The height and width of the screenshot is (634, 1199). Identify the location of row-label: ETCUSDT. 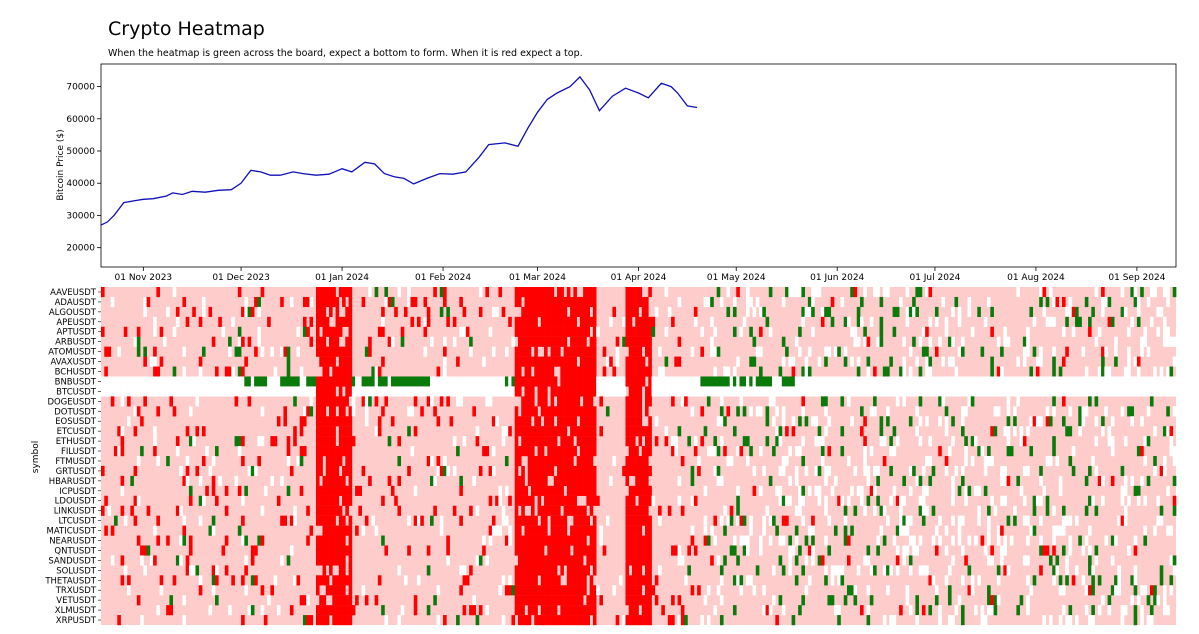
(77, 432).